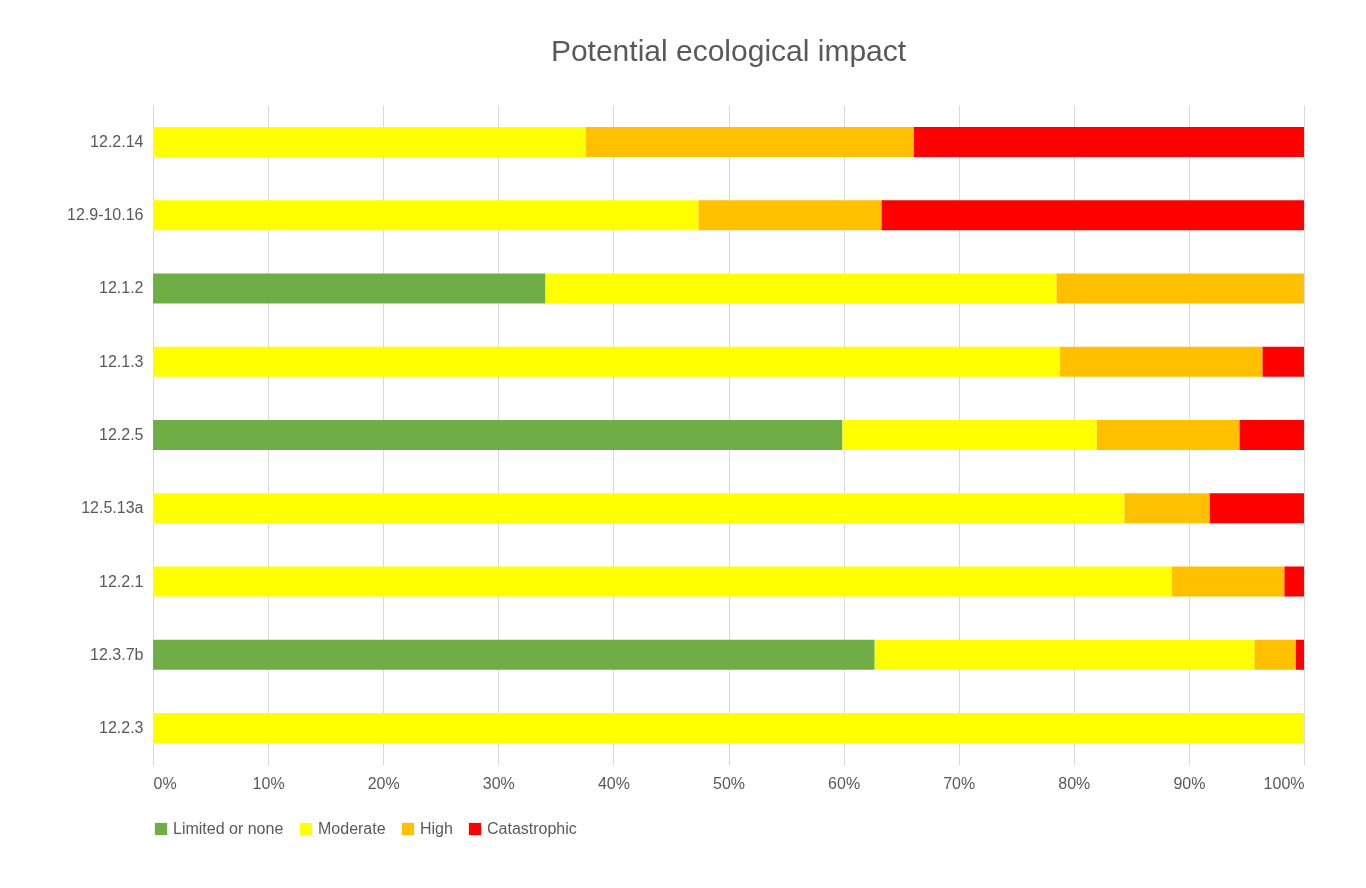  Describe the element at coordinates (1284, 783) in the screenshot. I see `x-tick-label: 100%` at that location.